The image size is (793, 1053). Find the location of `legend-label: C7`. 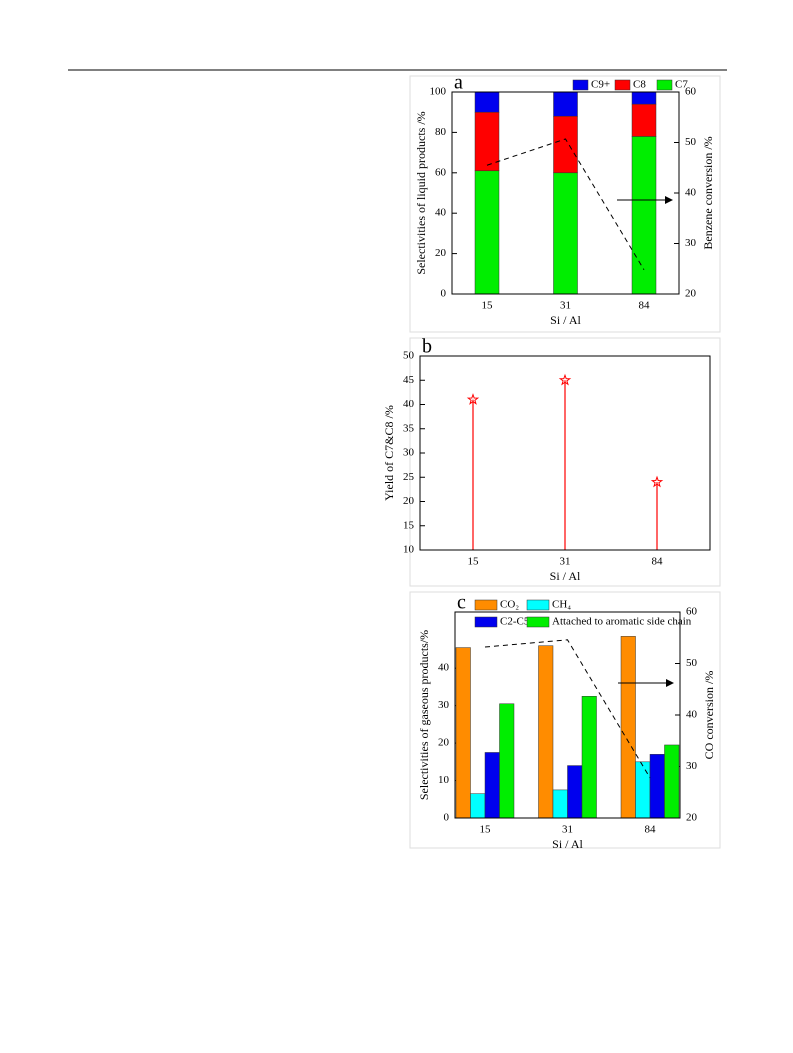

legend-label: C7 is located at coordinates (681, 85).